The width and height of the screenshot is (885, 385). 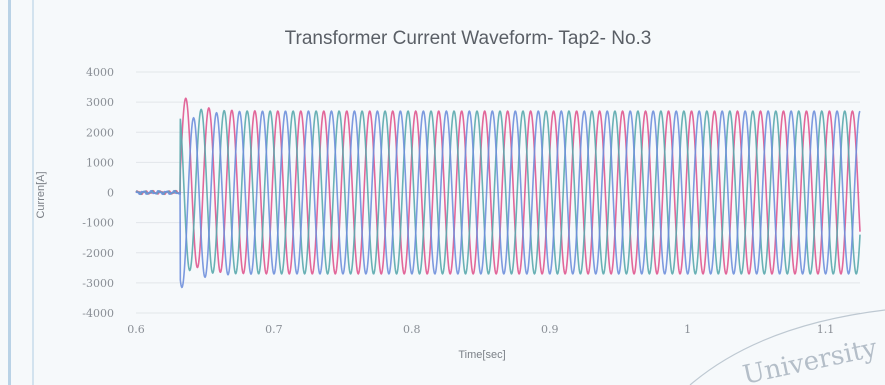 What do you see at coordinates (274, 329) in the screenshot?
I see `x-tick-label: 0.7` at bounding box center [274, 329].